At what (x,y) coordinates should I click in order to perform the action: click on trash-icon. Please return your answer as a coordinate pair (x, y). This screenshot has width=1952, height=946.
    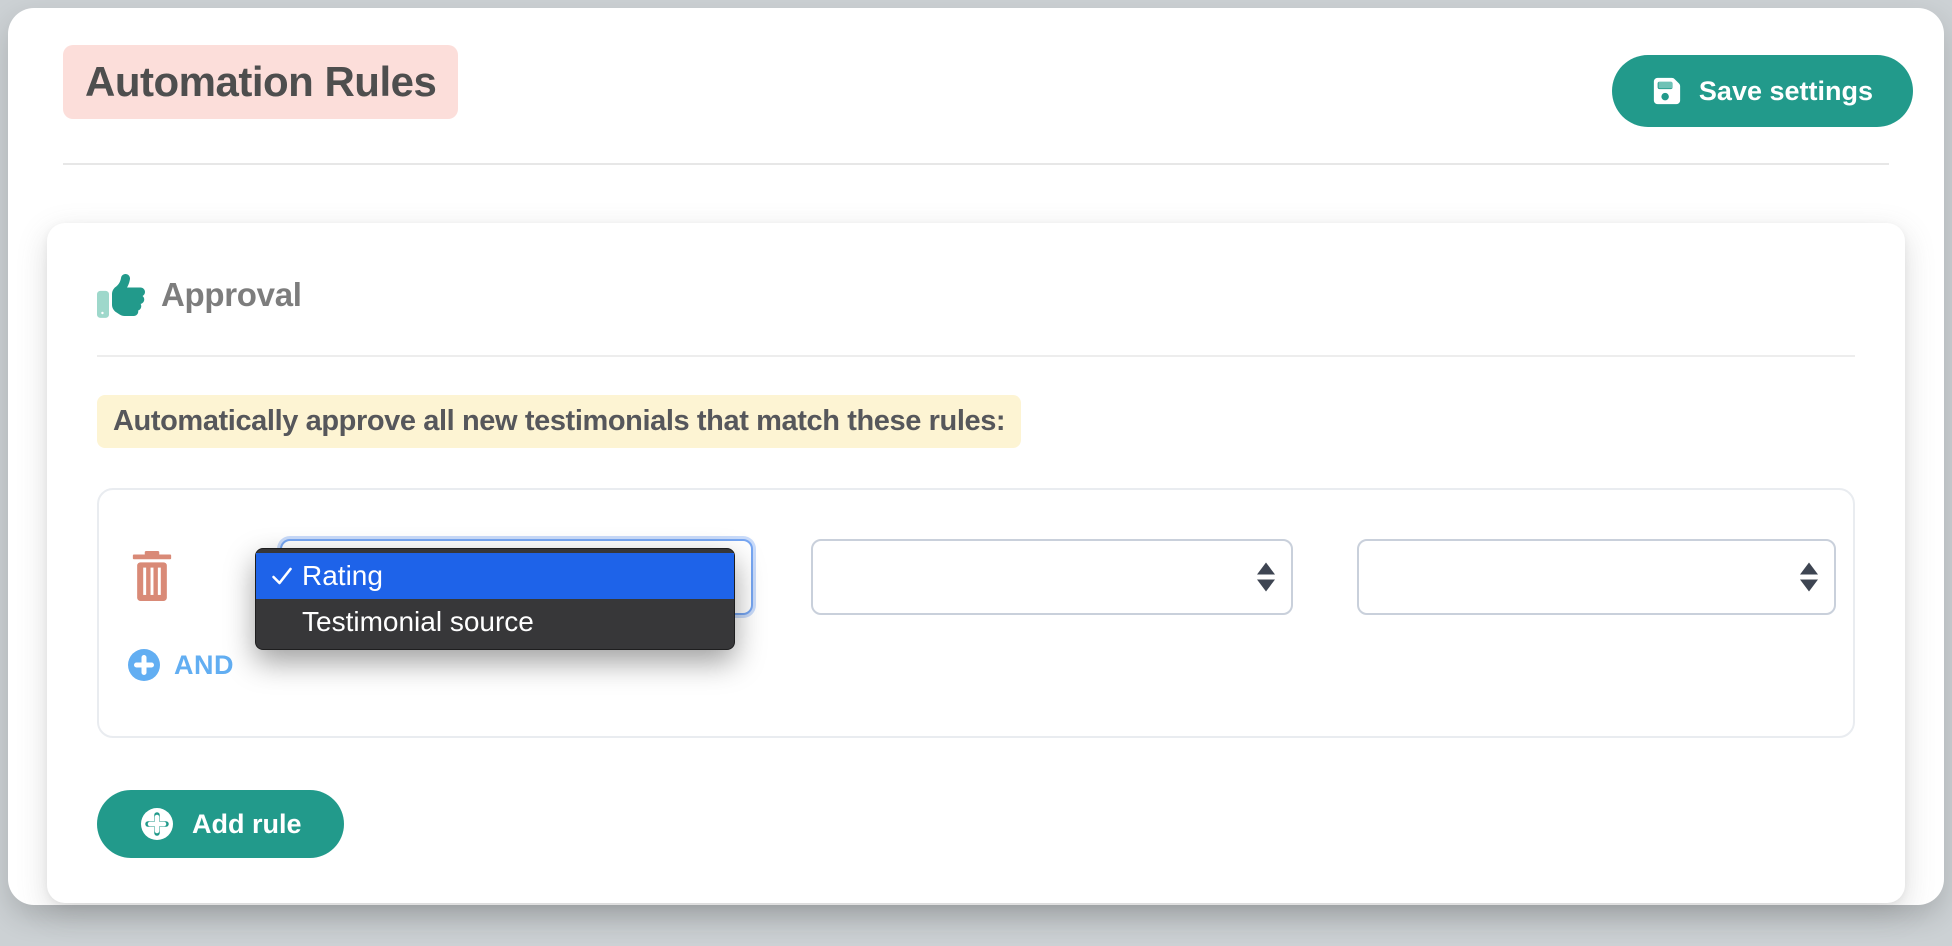
    Looking at the image, I should click on (153, 576).